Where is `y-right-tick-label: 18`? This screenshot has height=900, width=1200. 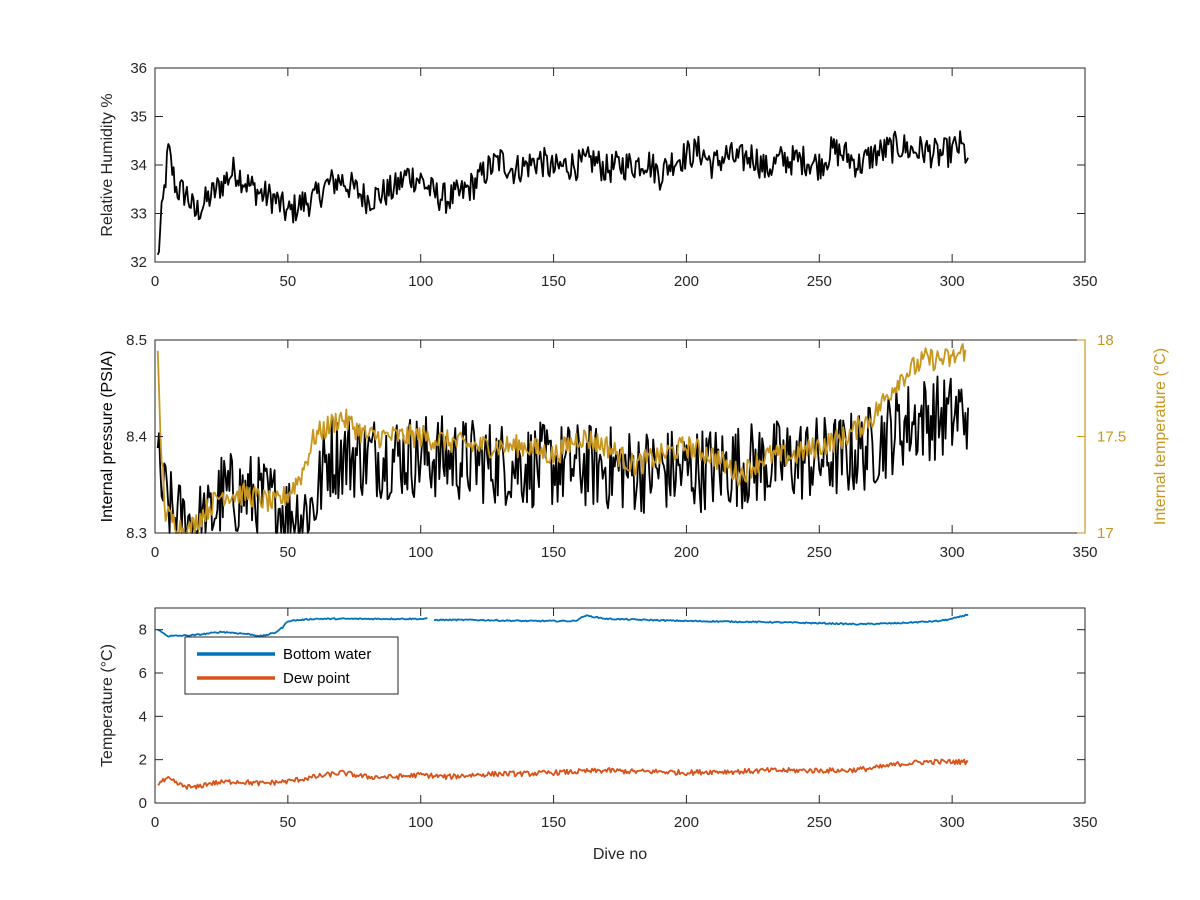
y-right-tick-label: 18 is located at coordinates (1105, 340).